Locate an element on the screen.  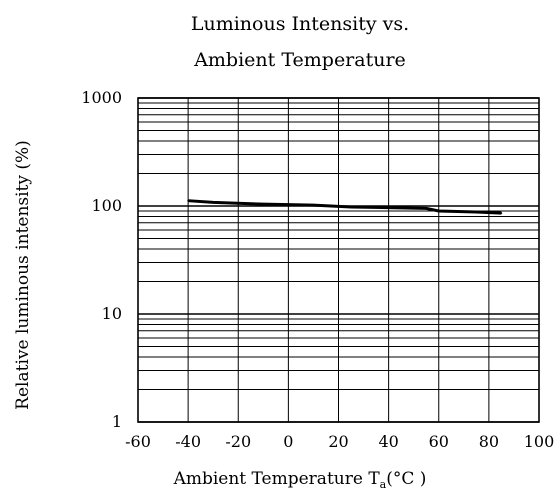
x-axis-label: Ambient Temperature Ta(°C ) is located at coordinates (300, 480).